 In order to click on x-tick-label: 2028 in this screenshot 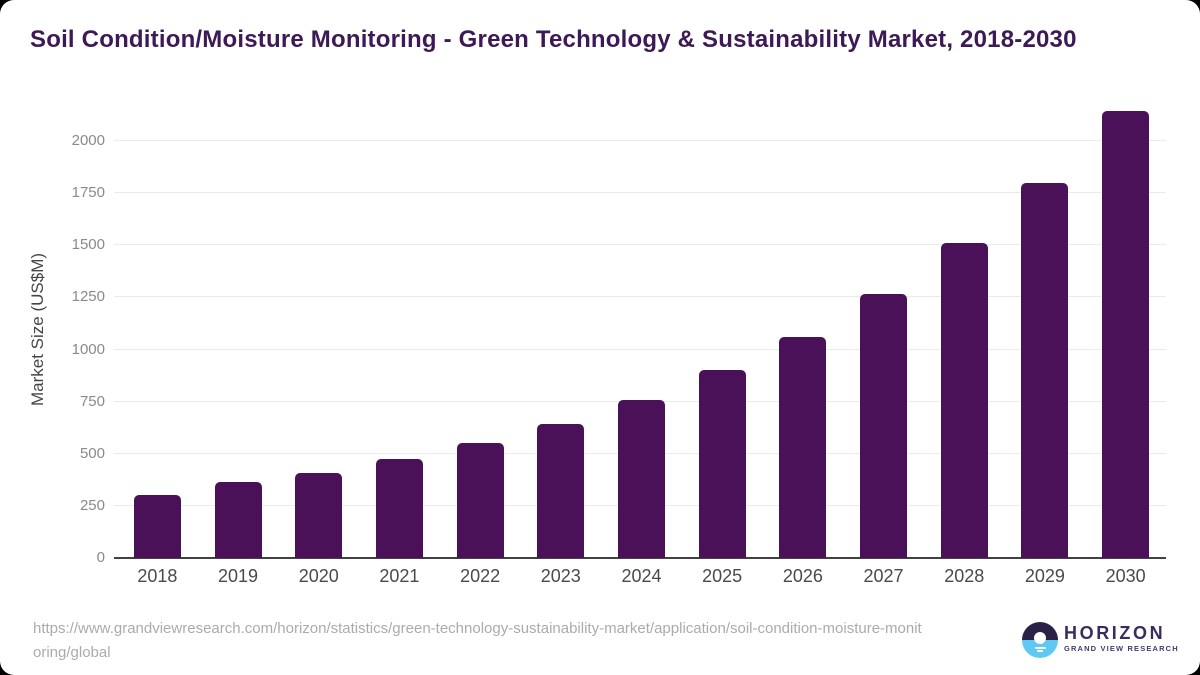, I will do `click(964, 576)`.